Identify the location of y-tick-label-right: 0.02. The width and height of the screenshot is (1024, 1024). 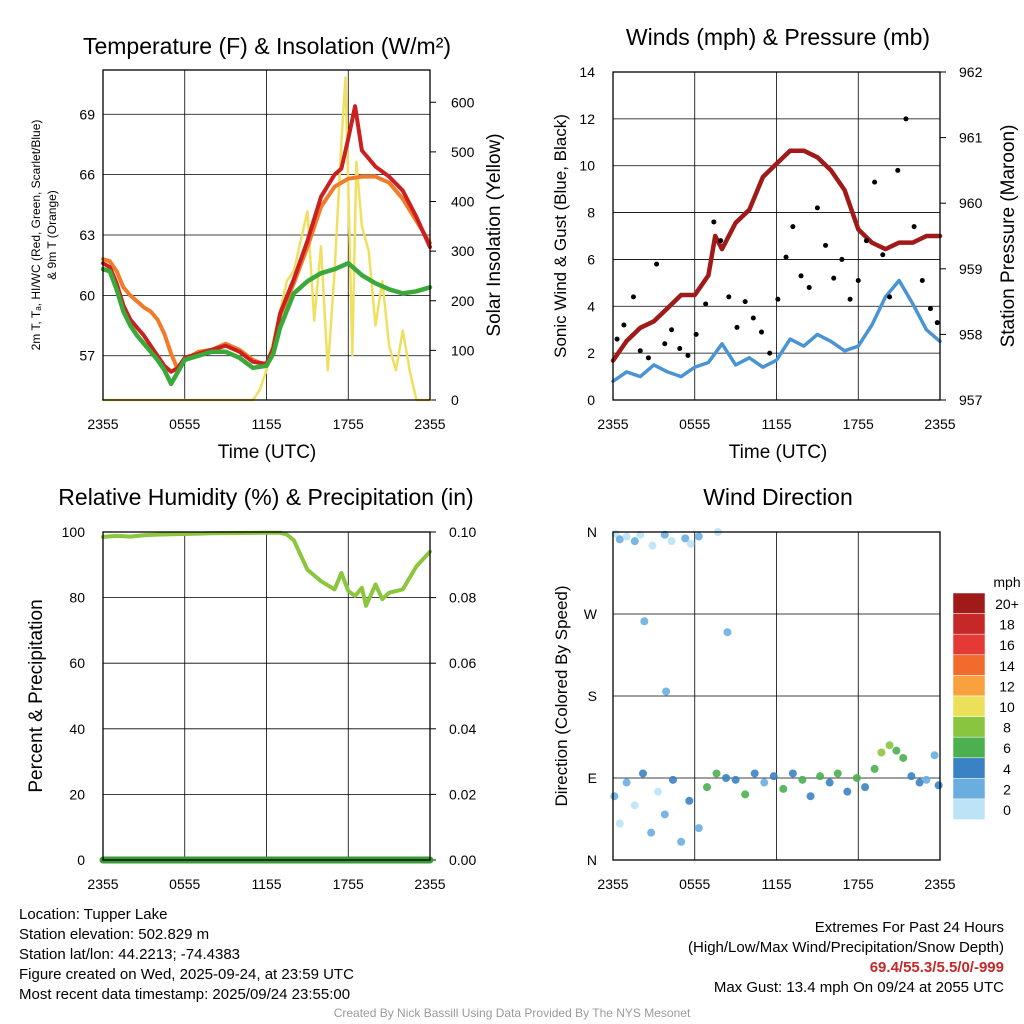
(462, 794).